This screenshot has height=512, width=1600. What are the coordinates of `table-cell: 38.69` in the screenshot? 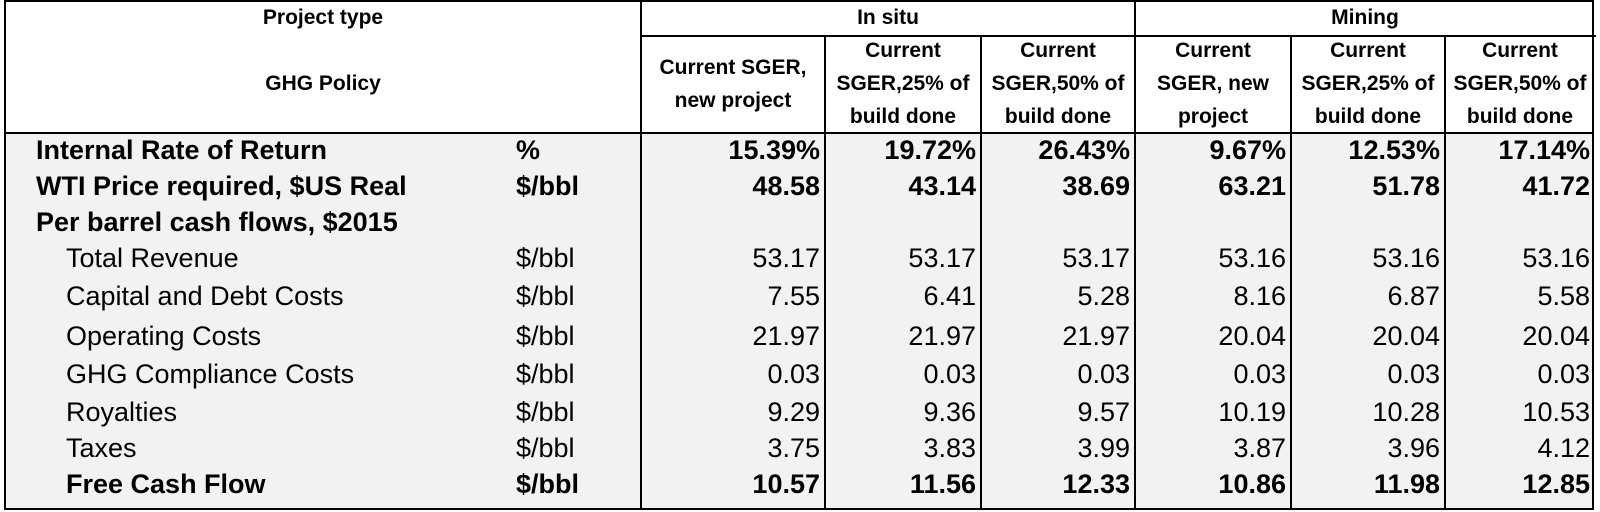 It's located at (1096, 186).